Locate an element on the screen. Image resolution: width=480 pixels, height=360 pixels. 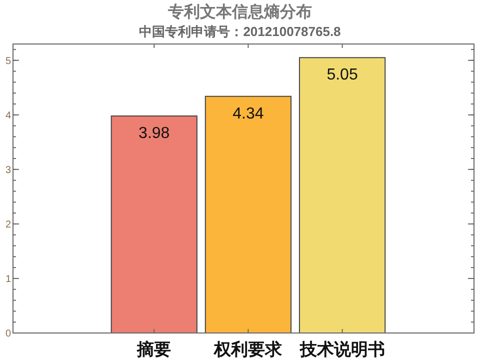
x-tick-label: 摘要 is located at coordinates (154, 349).